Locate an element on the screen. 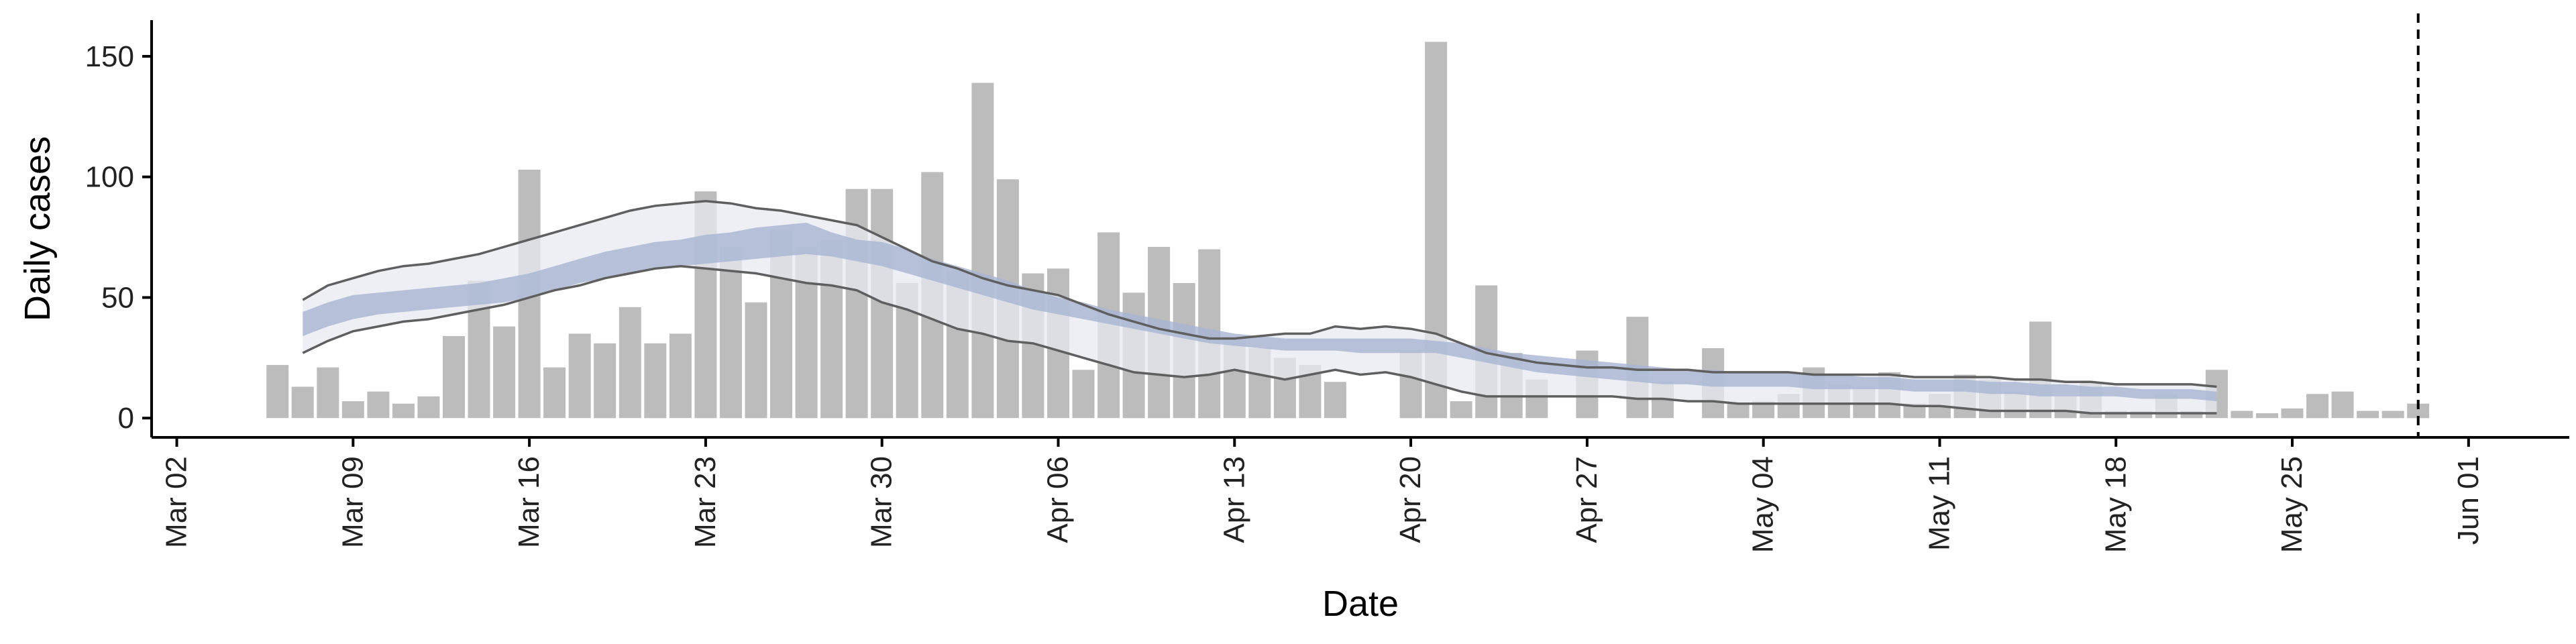 Image resolution: width=2576 pixels, height=644 pixels. x-tick-label: May 25 is located at coordinates (2291, 504).